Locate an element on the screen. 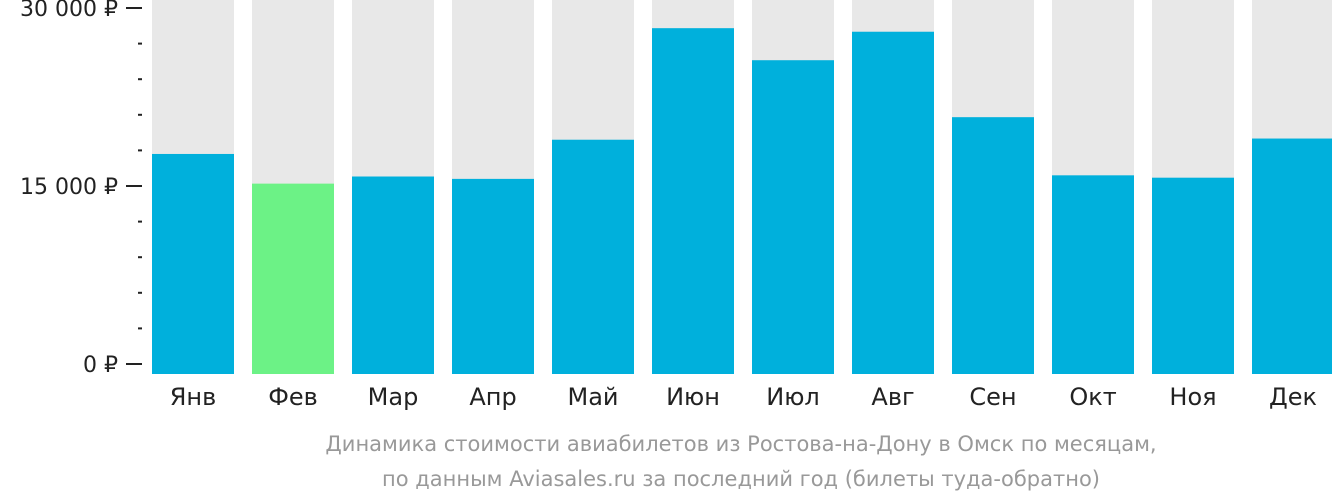 The height and width of the screenshot is (502, 1332). y-axis: 0 ₽ 15 000 ₽ 30 000 ₽ is located at coordinates (81, 189).